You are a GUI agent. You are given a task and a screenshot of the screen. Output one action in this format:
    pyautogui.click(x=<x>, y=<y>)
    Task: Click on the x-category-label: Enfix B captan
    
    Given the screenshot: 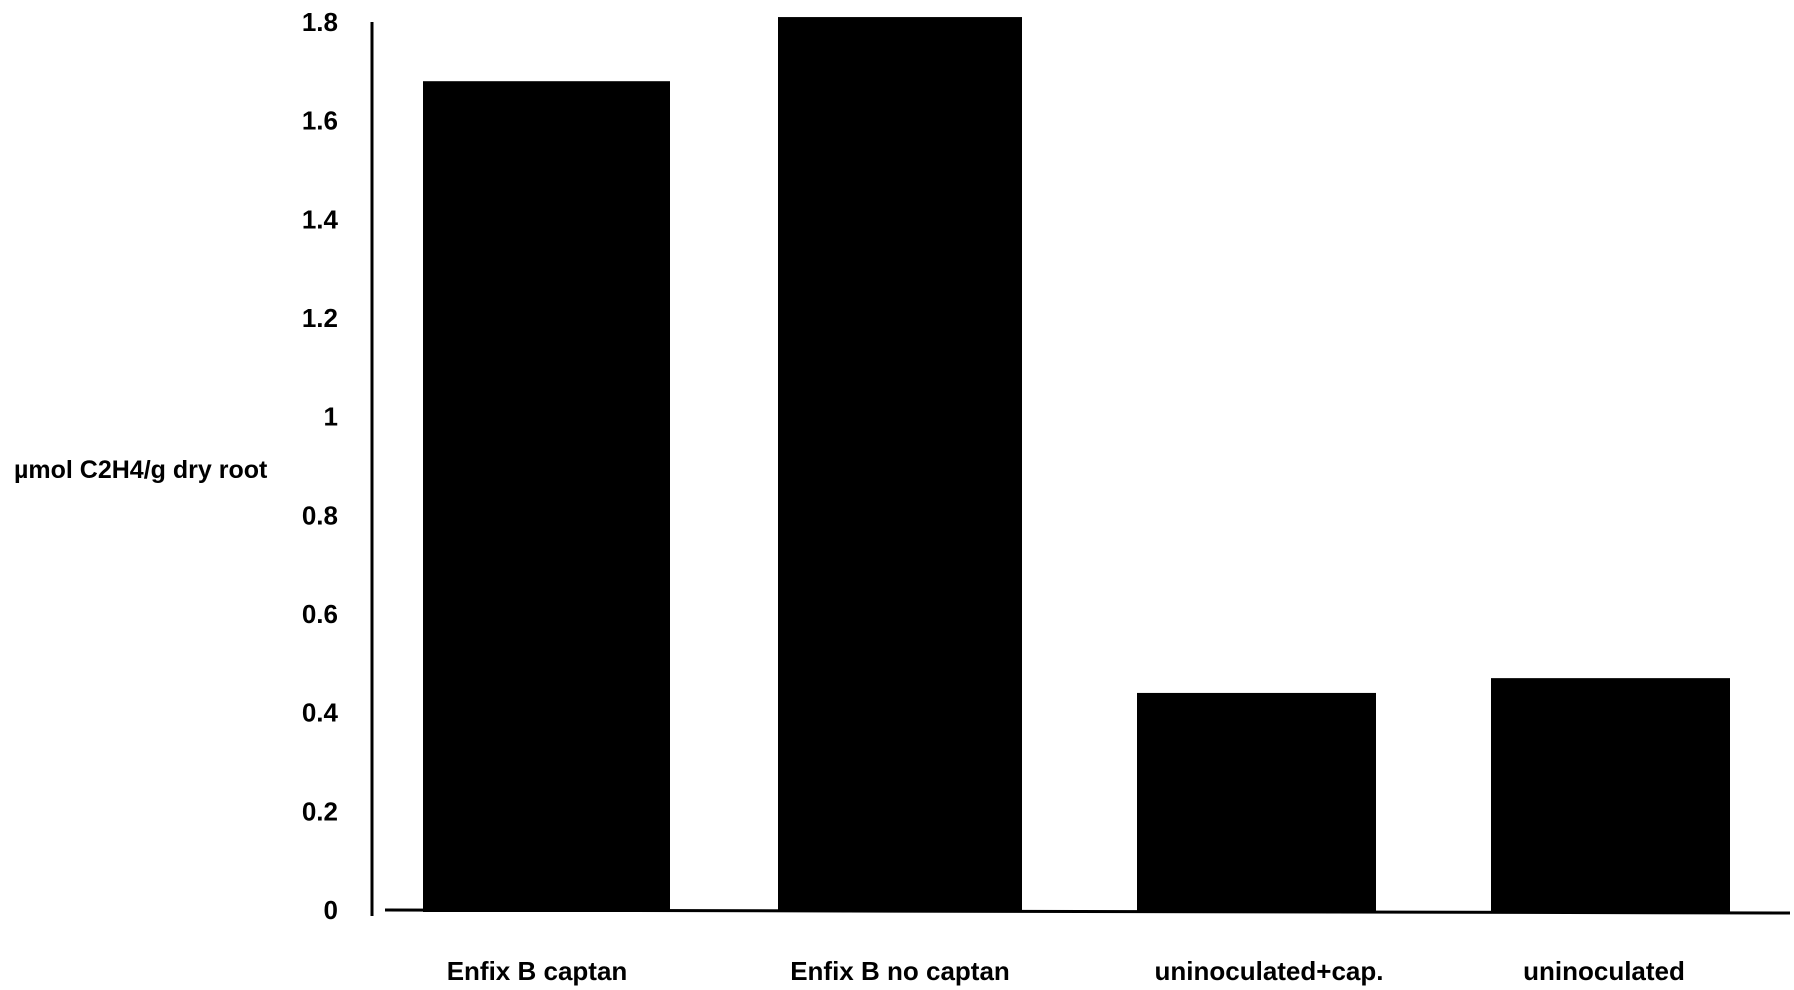 What is the action you would take?
    pyautogui.click(x=537, y=971)
    